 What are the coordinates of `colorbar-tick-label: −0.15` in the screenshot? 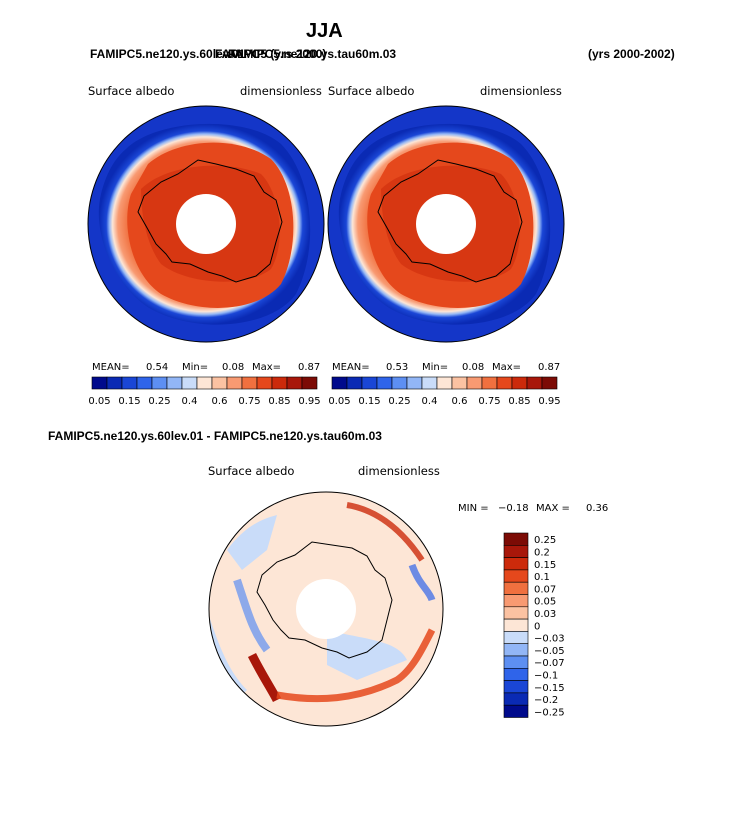 It's located at (549, 688).